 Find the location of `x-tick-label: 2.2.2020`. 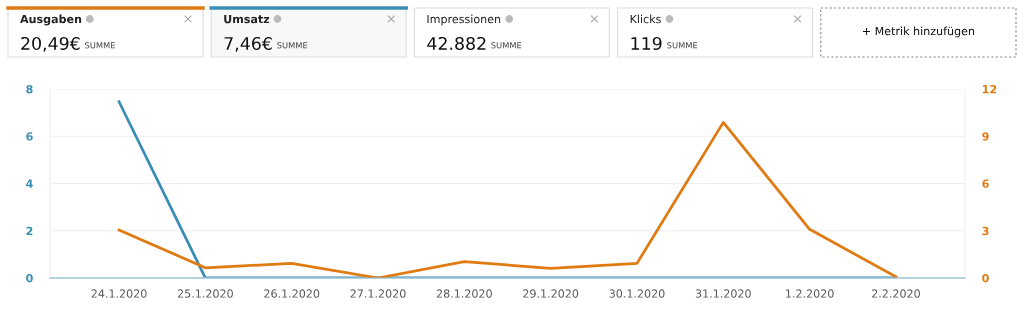

x-tick-label: 2.2.2020 is located at coordinates (896, 293).